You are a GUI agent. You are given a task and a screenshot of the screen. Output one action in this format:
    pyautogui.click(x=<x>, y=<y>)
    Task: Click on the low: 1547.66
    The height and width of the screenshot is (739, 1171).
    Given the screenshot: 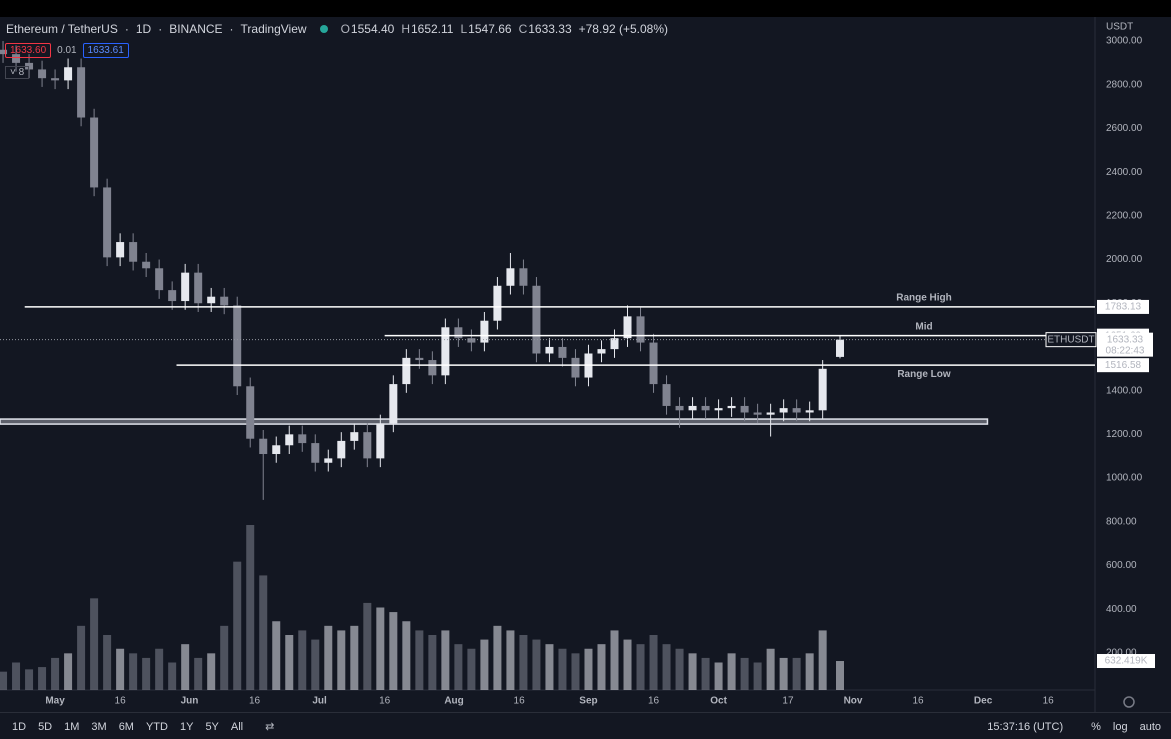 What is the action you would take?
    pyautogui.click(x=490, y=29)
    